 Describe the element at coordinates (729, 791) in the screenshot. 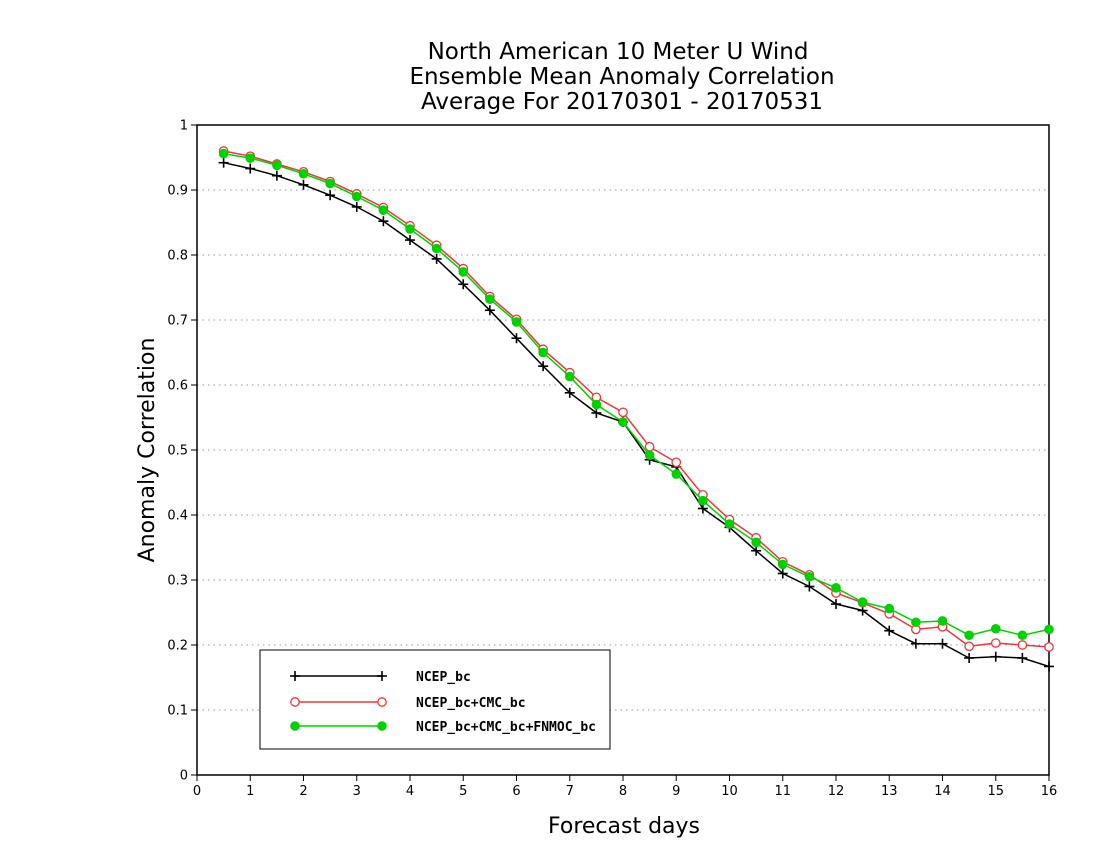

I see `x-tick-label: 10` at that location.